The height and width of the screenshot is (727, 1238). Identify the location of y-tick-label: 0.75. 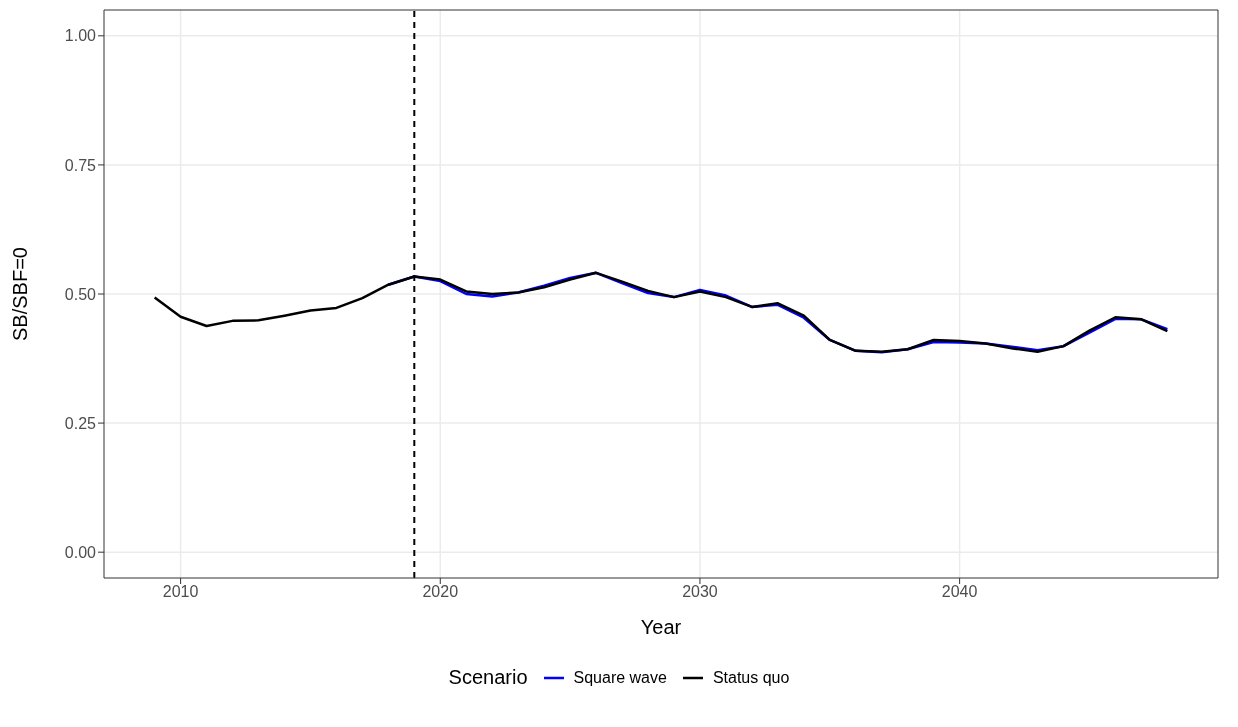
(80, 165).